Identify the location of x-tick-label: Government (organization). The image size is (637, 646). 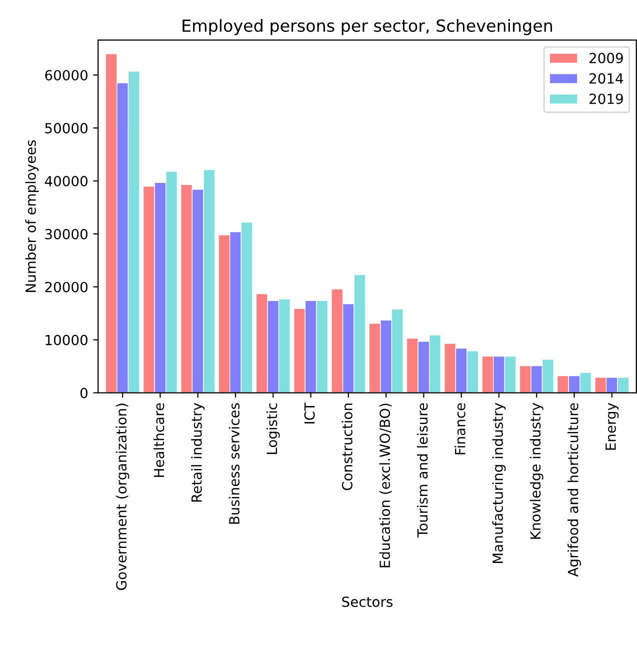
(123, 497).